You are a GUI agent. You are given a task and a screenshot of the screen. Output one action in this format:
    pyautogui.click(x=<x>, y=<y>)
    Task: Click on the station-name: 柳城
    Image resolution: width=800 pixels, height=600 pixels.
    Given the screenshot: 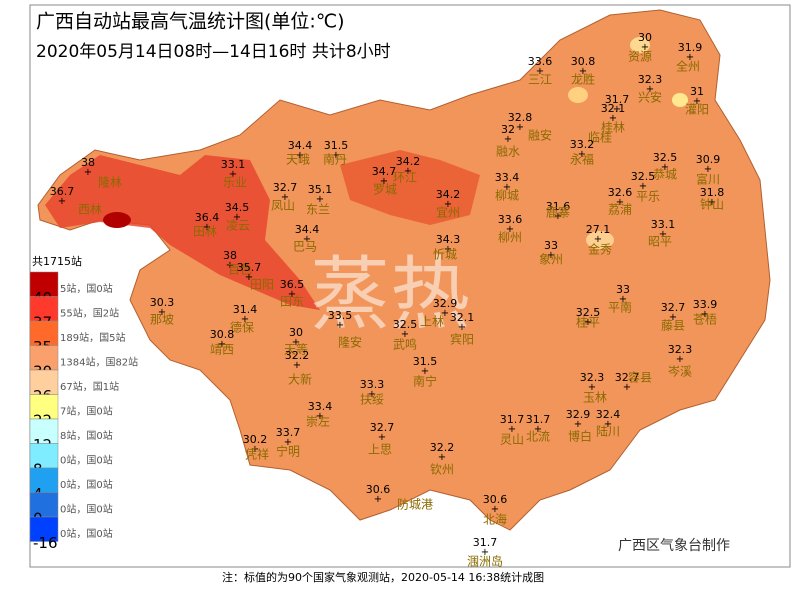 What is the action you would take?
    pyautogui.click(x=507, y=196)
    